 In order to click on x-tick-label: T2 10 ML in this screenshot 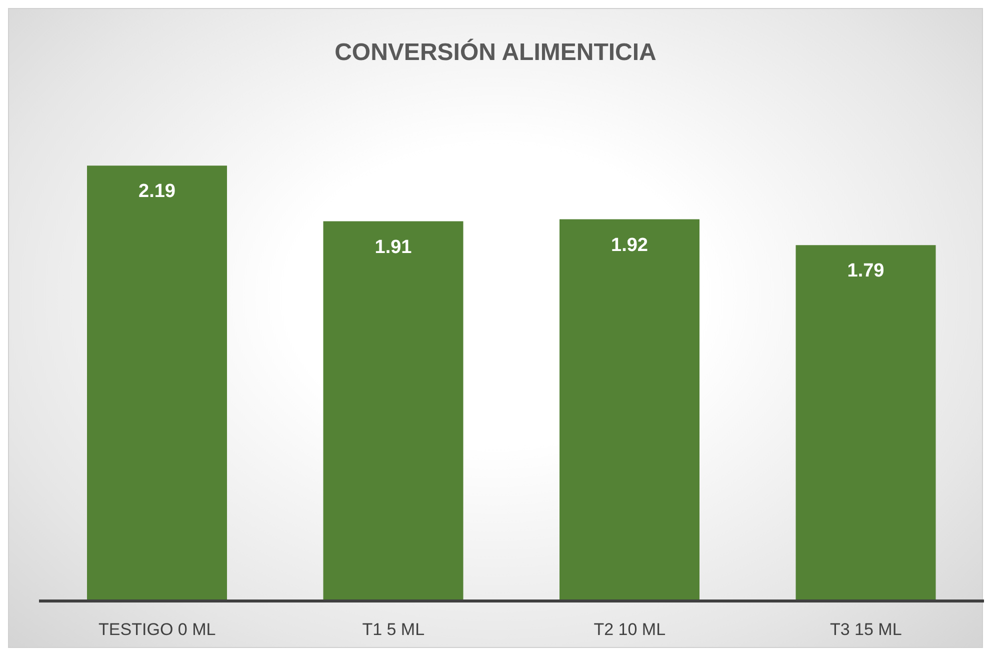, I will do `click(630, 630)`.